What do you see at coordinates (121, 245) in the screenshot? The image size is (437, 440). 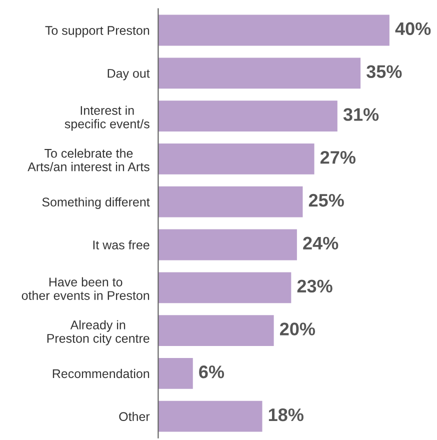 I see `y-tick-label: It was free` at bounding box center [121, 245].